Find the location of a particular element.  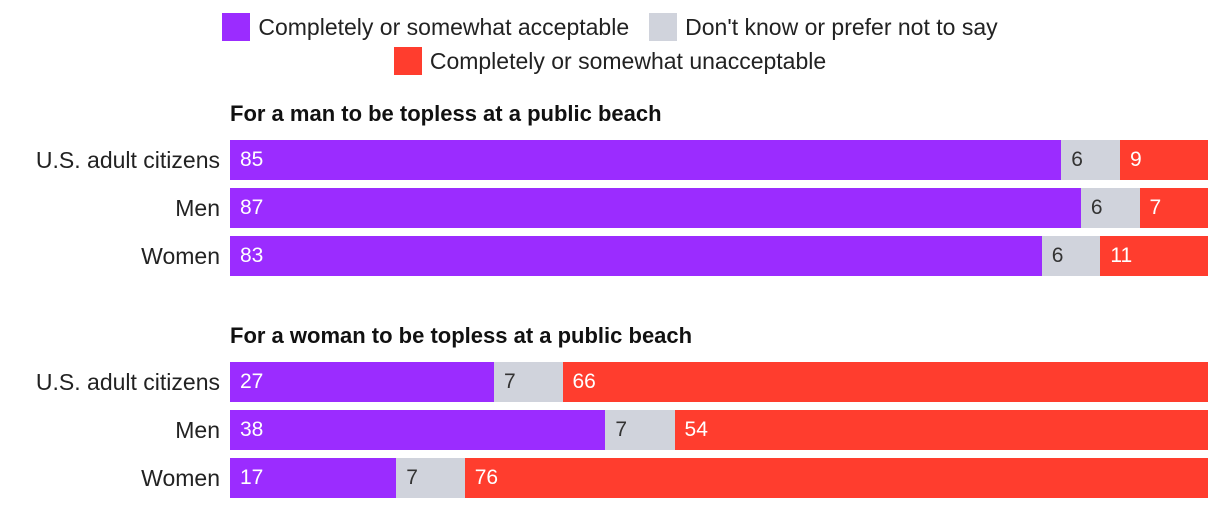

data-label-unacceptable: 76 is located at coordinates (486, 477).